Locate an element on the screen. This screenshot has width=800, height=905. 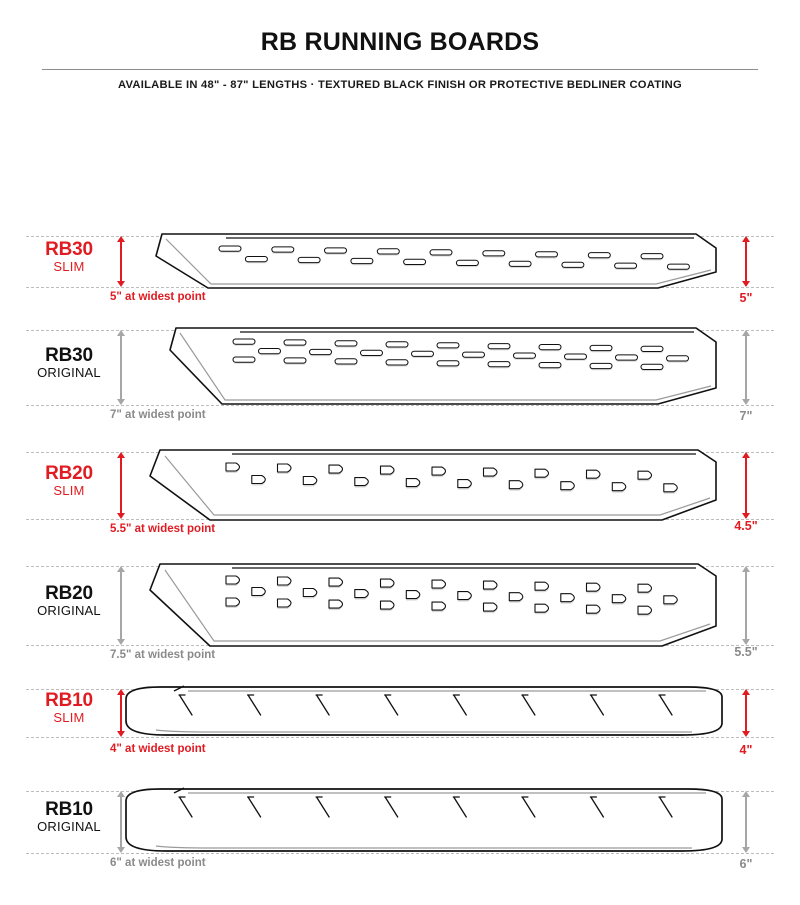
height-value: 6" is located at coordinates (746, 864).